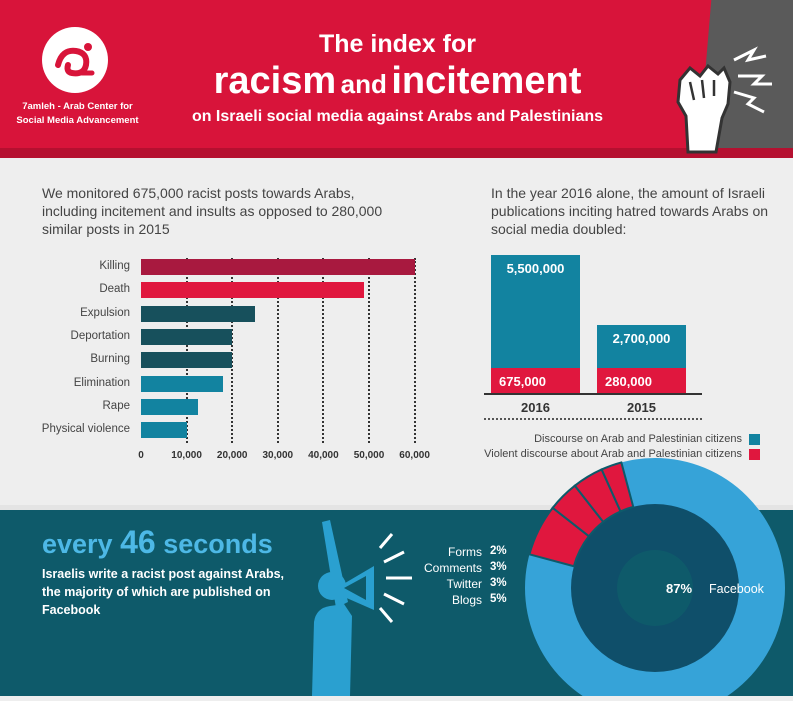 The width and height of the screenshot is (793, 701). What do you see at coordinates (157, 542) in the screenshot?
I see `every-seconds-heading: every 46 seconds` at bounding box center [157, 542].